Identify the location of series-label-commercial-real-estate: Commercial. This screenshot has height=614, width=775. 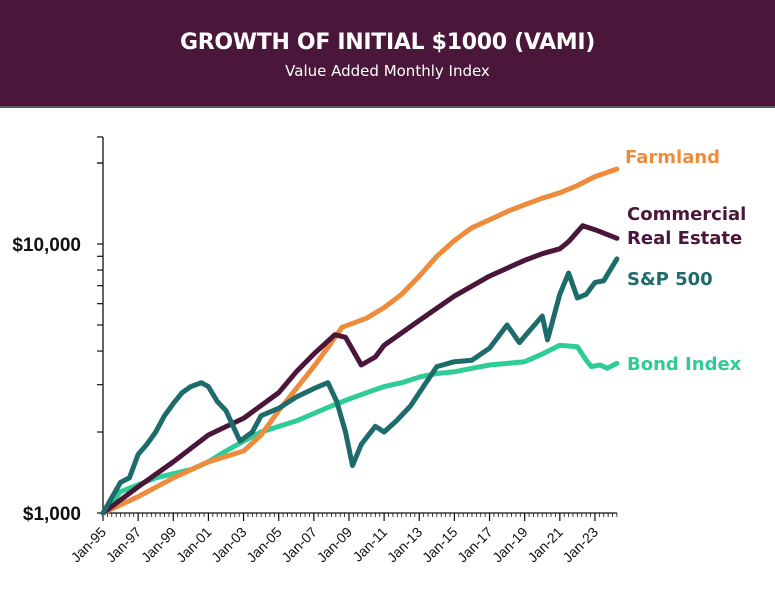
(686, 214).